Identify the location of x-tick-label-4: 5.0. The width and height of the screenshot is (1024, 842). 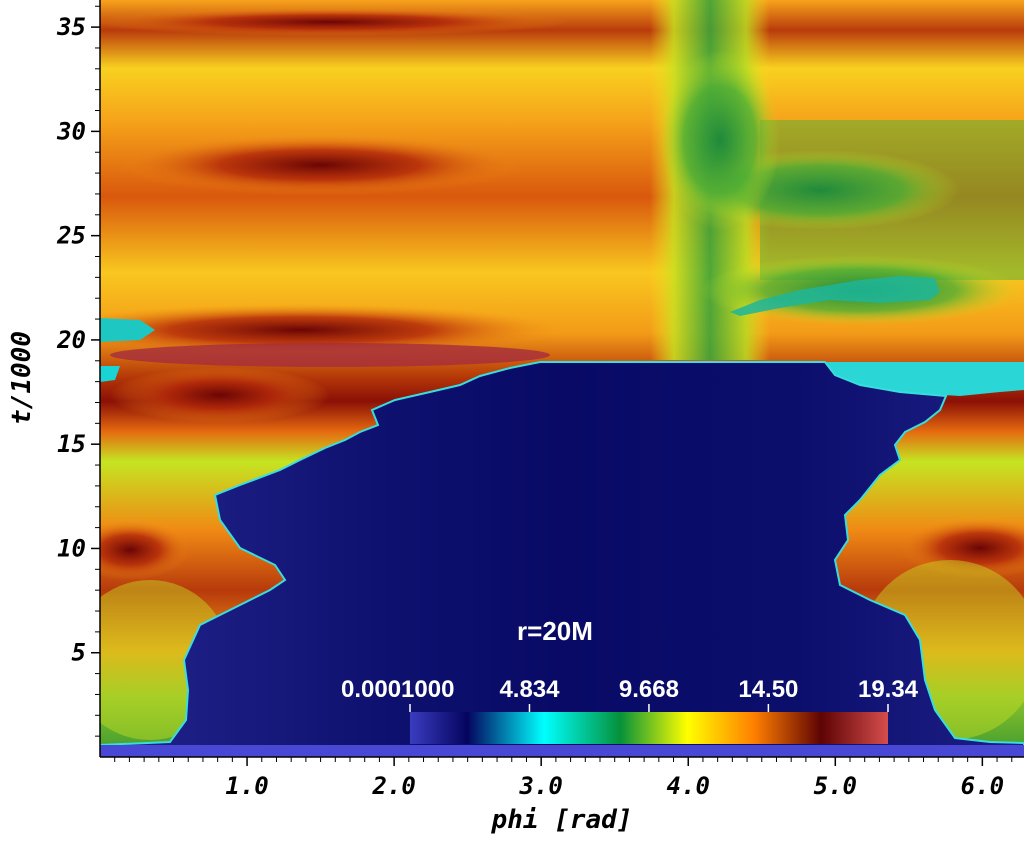
(835, 786).